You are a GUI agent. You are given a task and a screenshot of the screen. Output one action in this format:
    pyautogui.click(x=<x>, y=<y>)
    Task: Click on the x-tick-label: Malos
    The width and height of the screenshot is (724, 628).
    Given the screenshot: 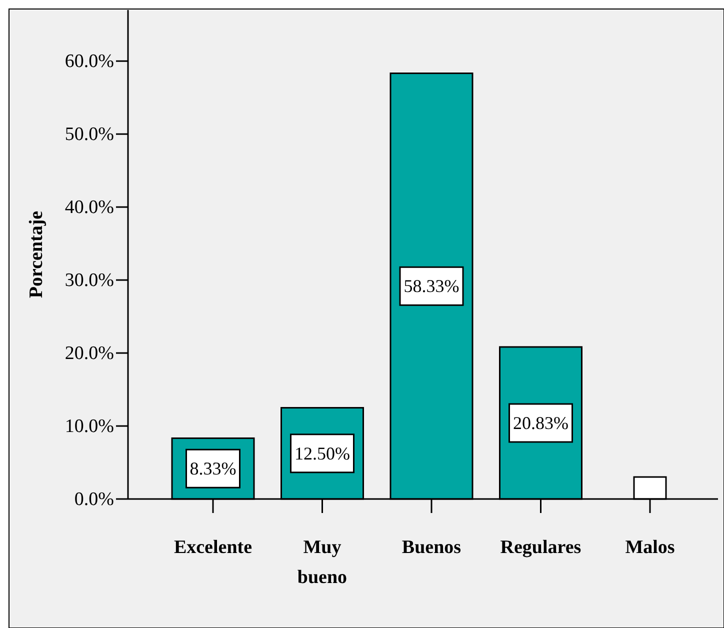 What is the action you would take?
    pyautogui.click(x=650, y=547)
    